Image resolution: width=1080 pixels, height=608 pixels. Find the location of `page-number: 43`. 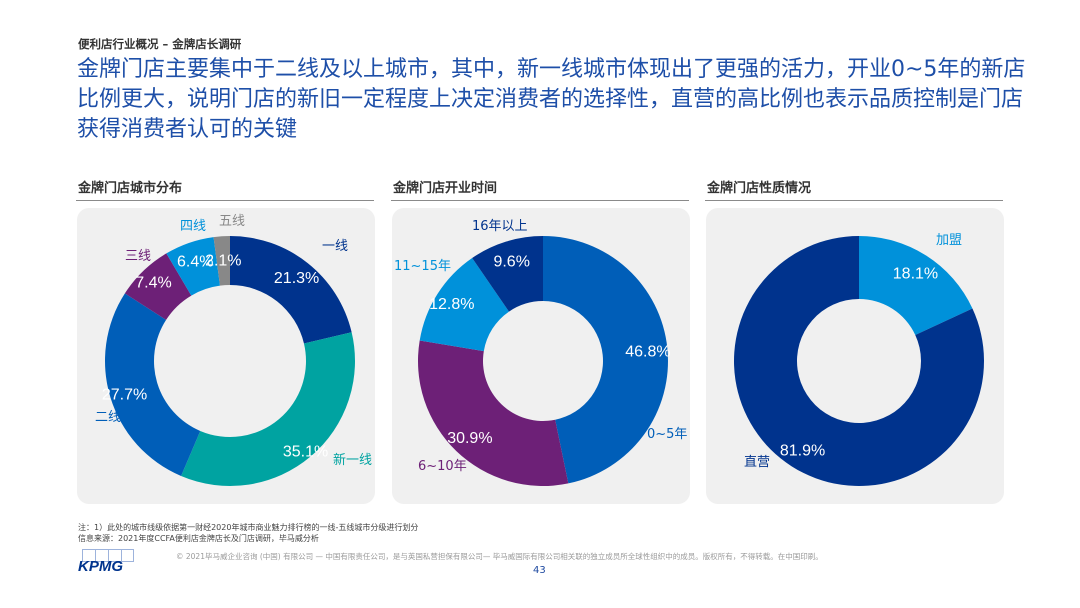

page-number: 43 is located at coordinates (539, 570).